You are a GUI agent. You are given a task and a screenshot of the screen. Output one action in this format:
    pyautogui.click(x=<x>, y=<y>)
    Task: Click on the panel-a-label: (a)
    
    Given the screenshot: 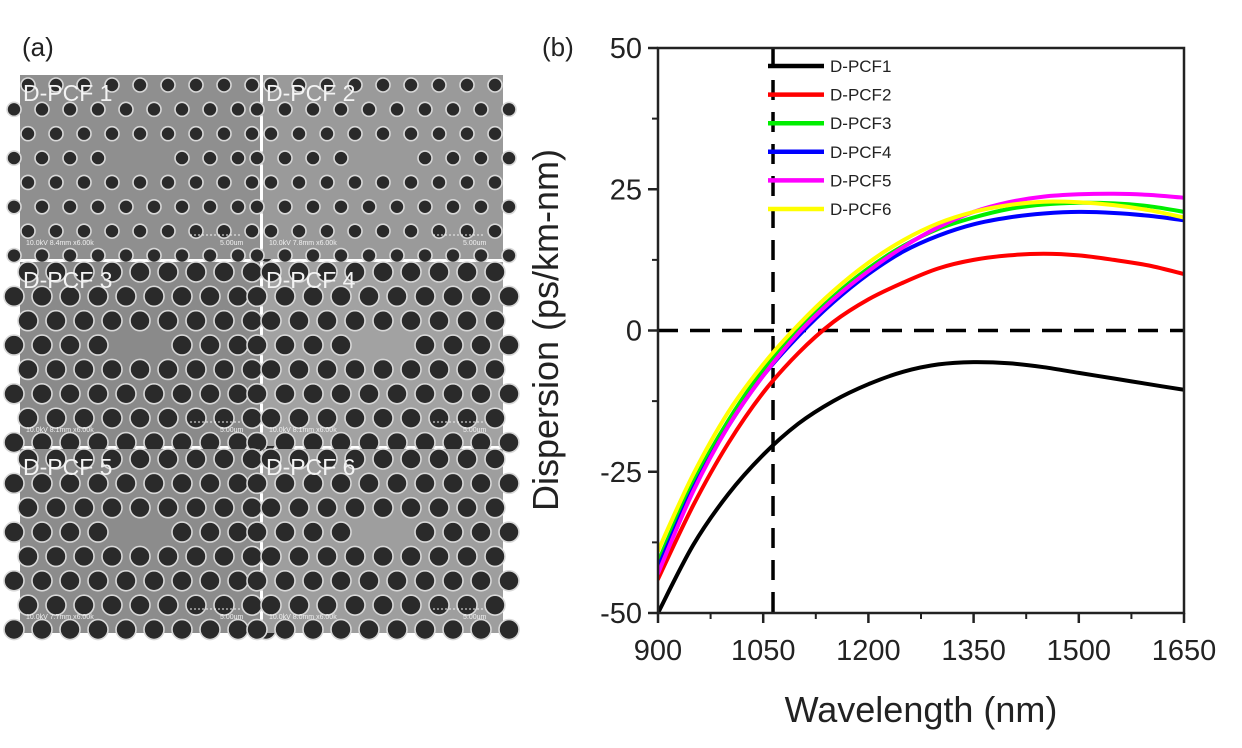 What is the action you would take?
    pyautogui.click(x=38, y=47)
    